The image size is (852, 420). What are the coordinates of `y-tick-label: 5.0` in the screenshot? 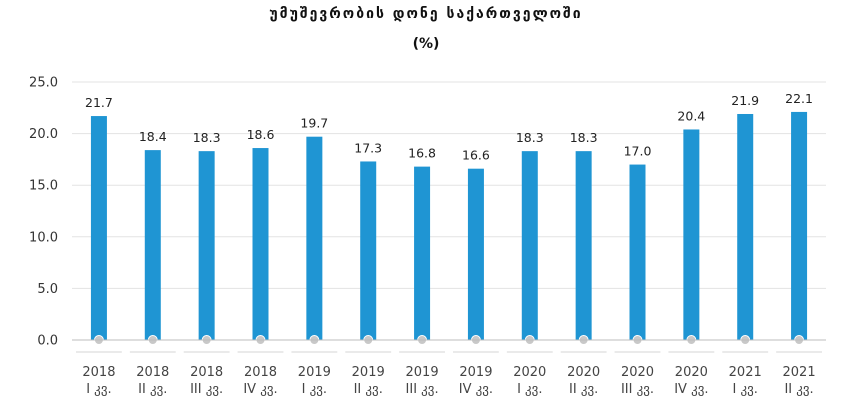 It's located at (47, 289).